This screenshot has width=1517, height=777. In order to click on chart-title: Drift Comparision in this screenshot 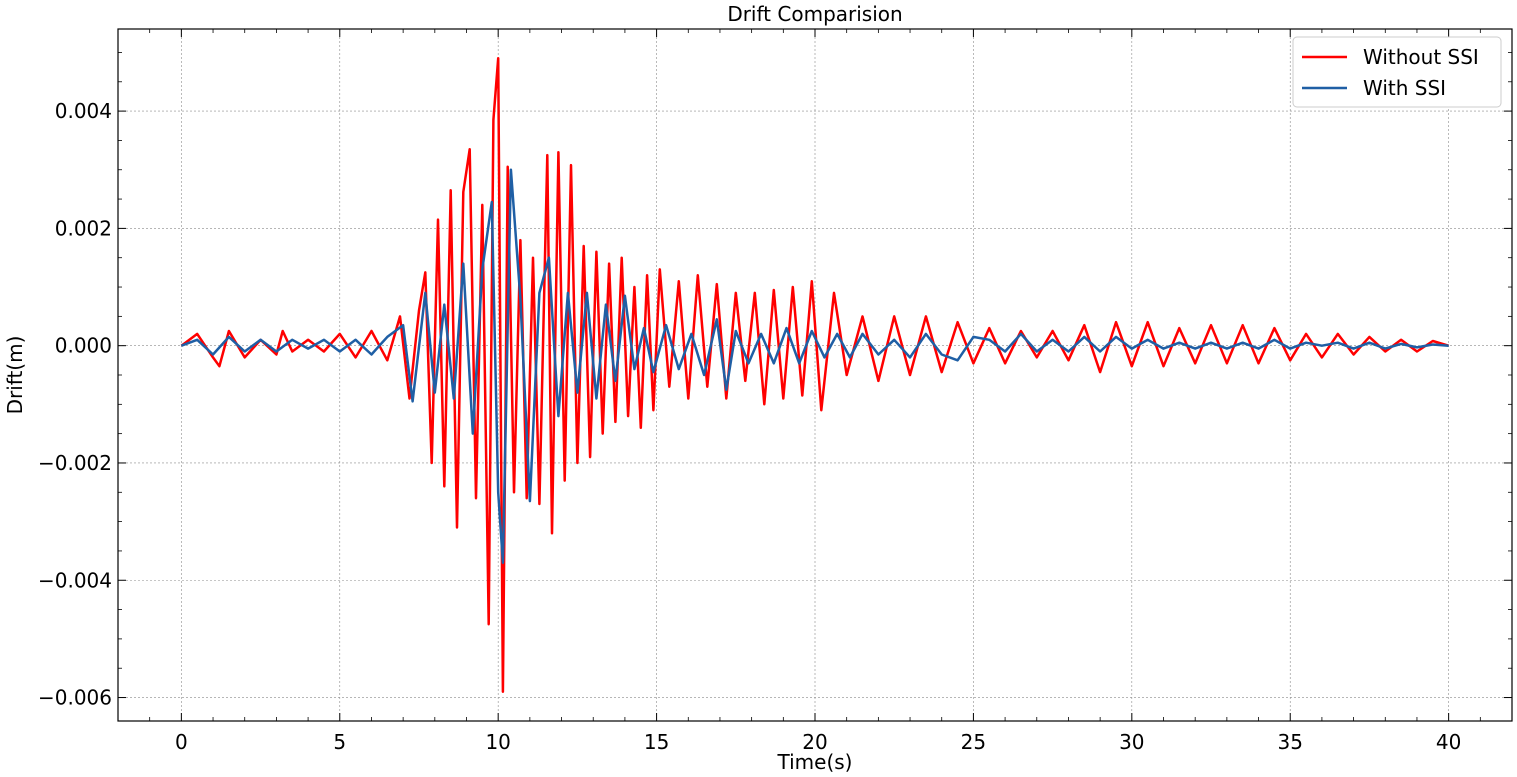, I will do `click(814, 14)`.